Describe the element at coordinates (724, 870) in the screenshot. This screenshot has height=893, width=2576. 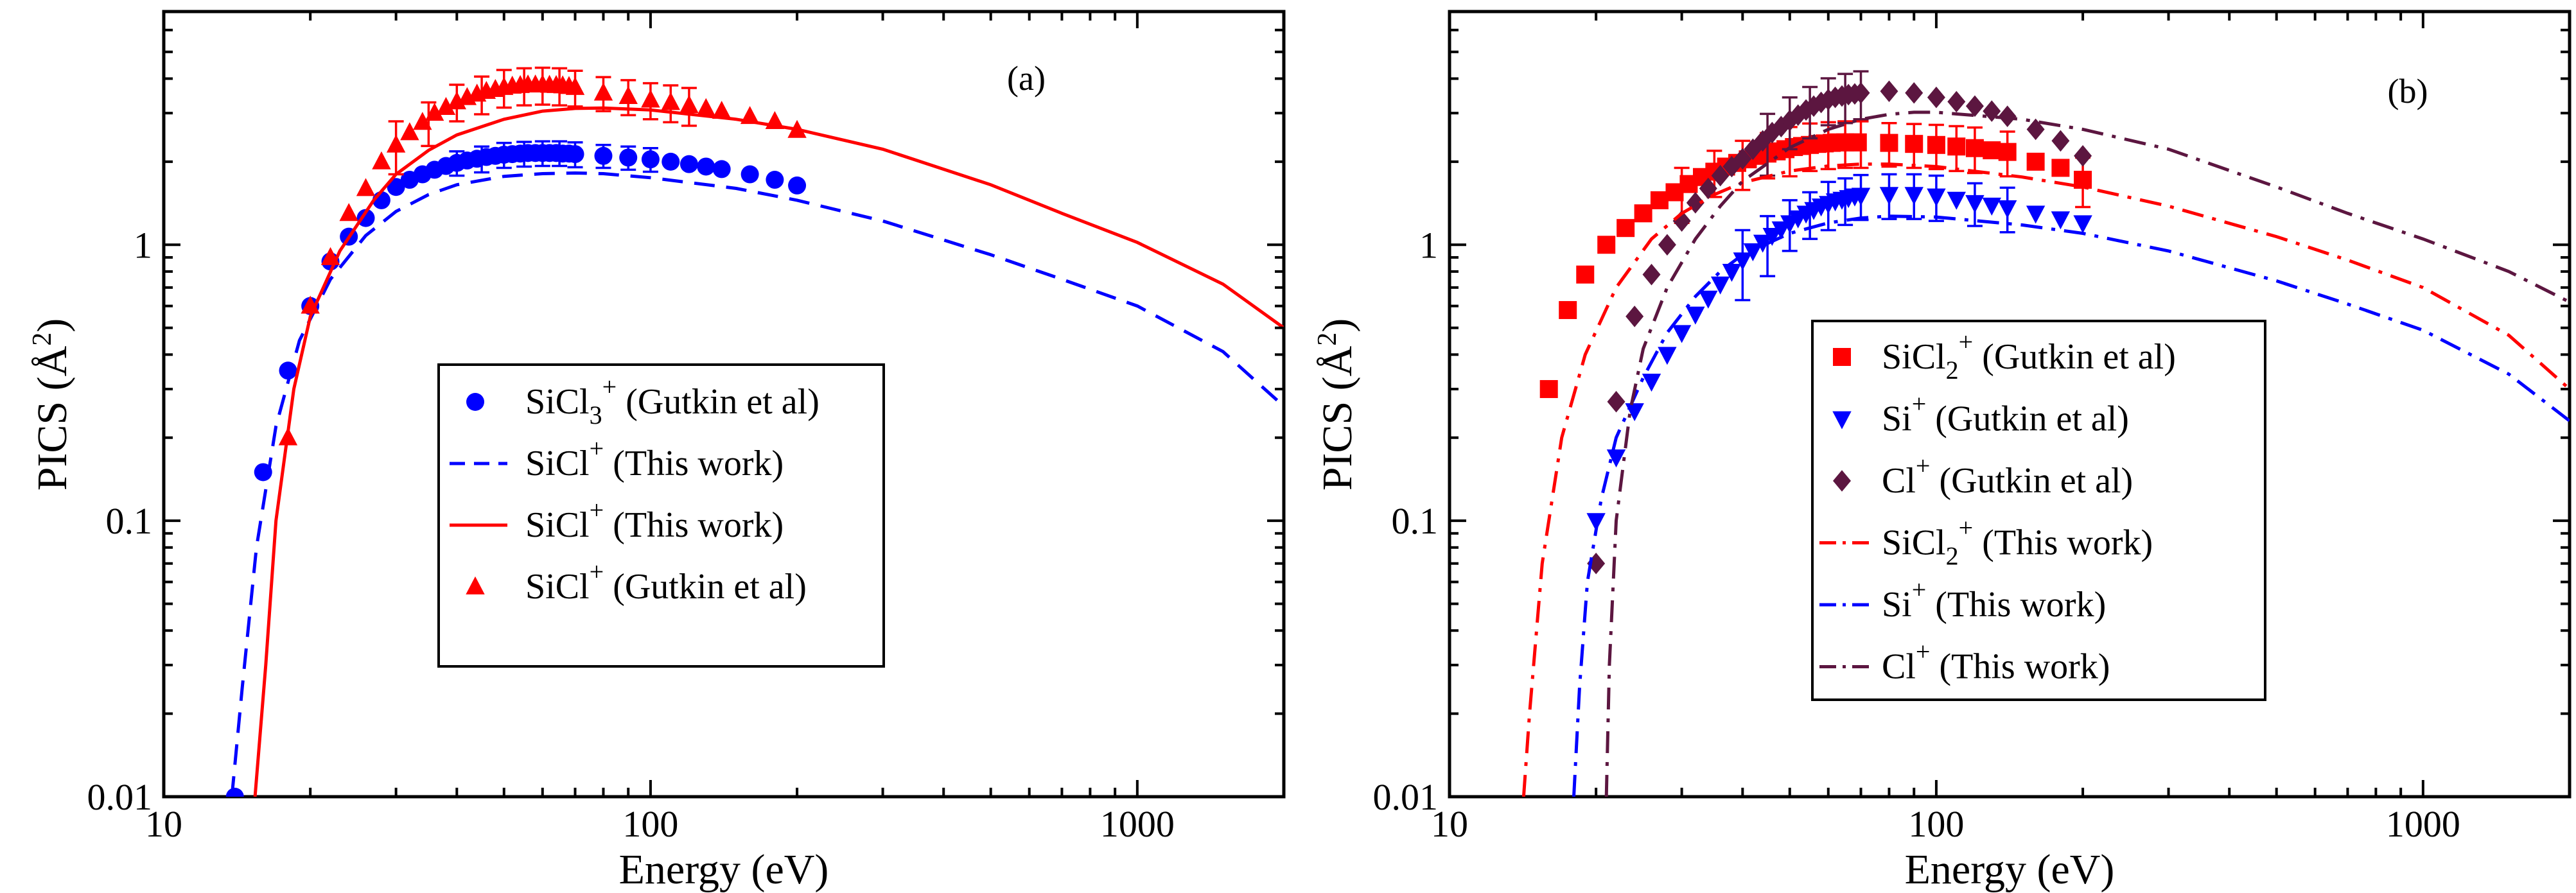
I see `x-axis-title-a: Energy (eV)` at that location.